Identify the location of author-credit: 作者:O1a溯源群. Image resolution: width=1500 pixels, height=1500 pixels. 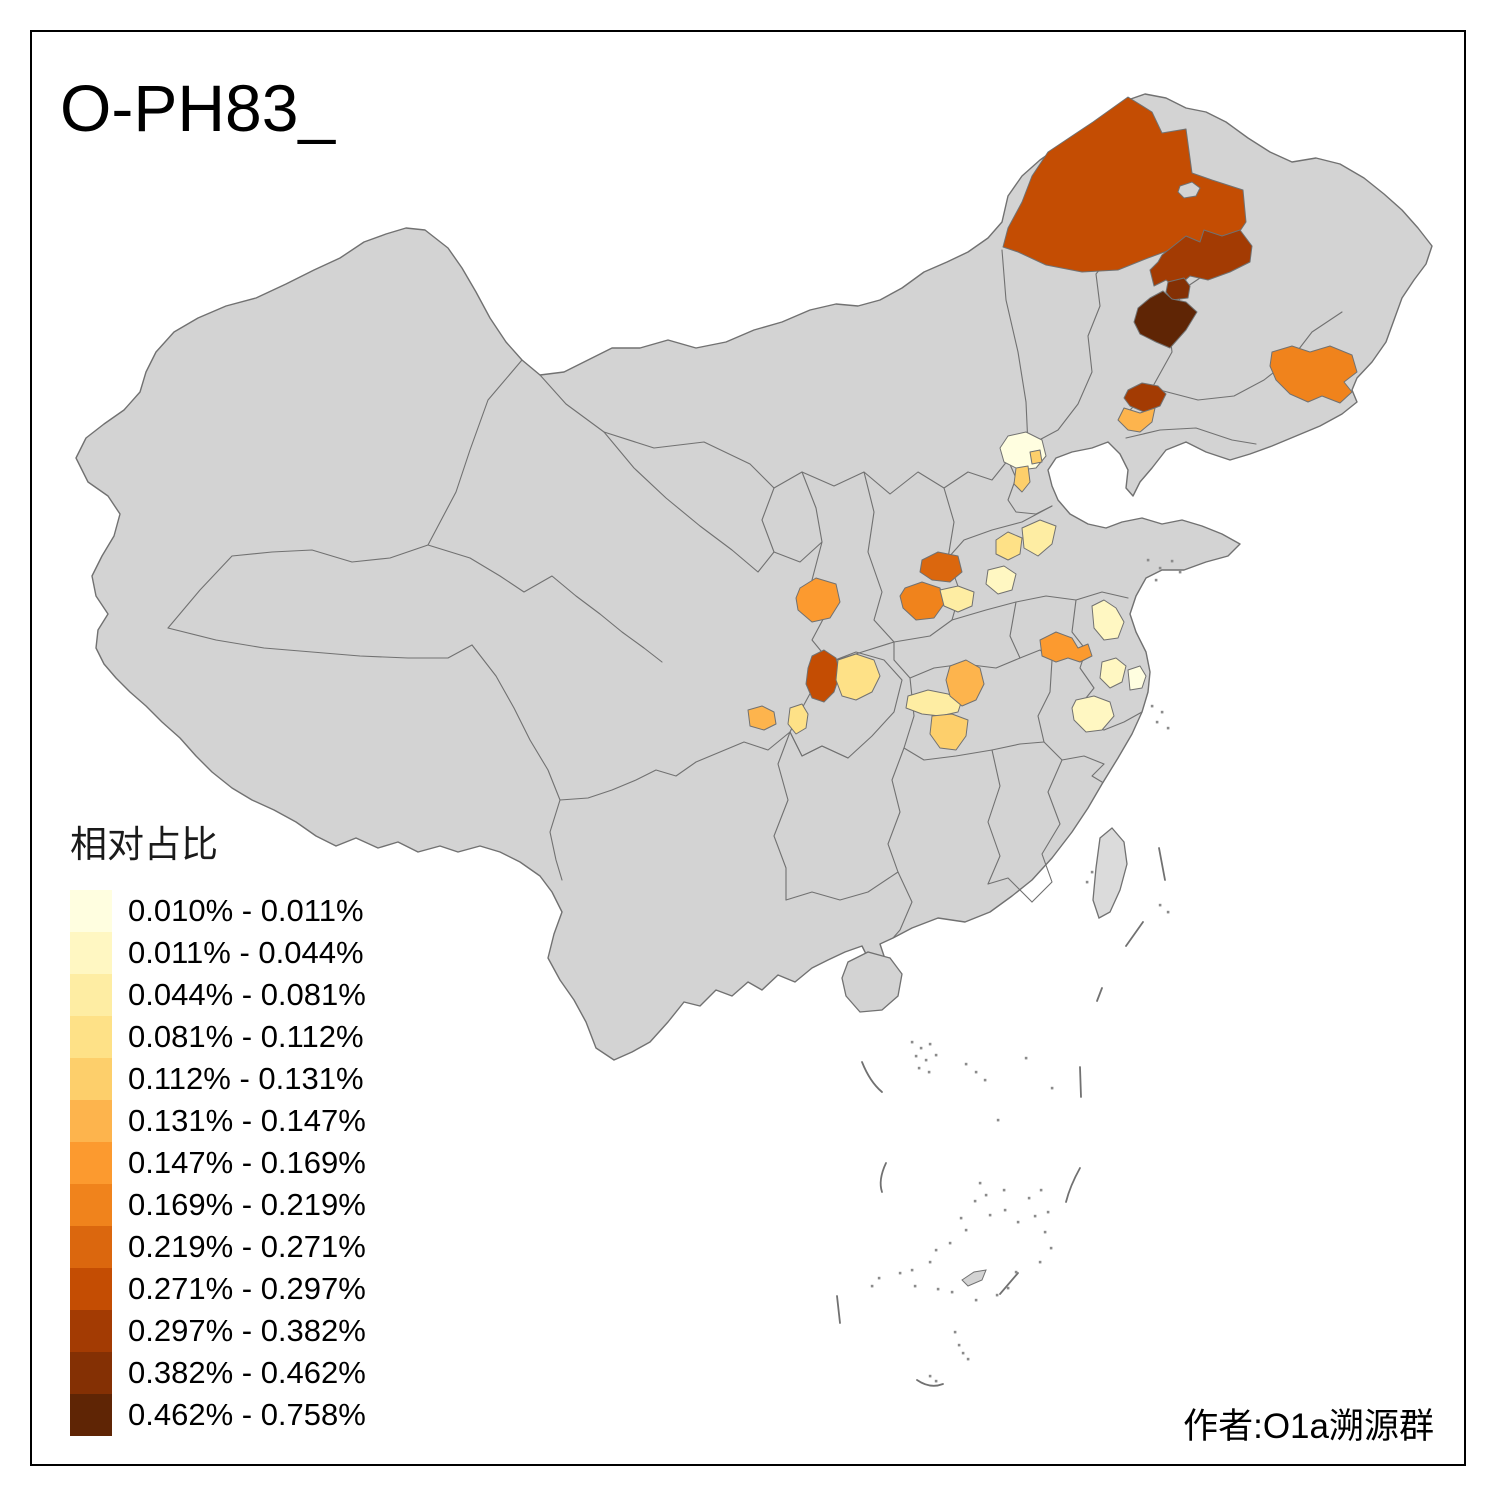
(1308, 1426).